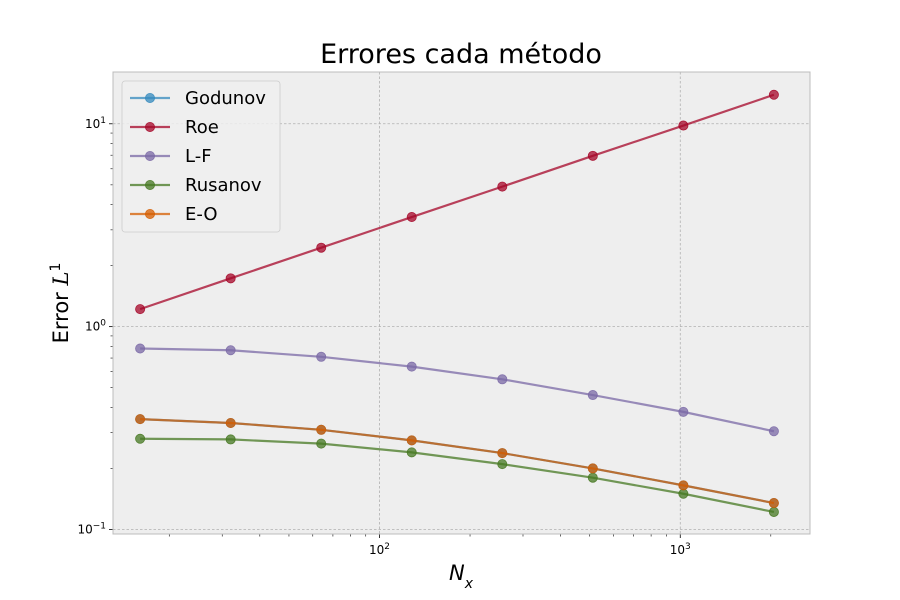 This screenshot has width=900, height=600. I want to click on y-tick-label: 10⁻¹, so click(91, 528).